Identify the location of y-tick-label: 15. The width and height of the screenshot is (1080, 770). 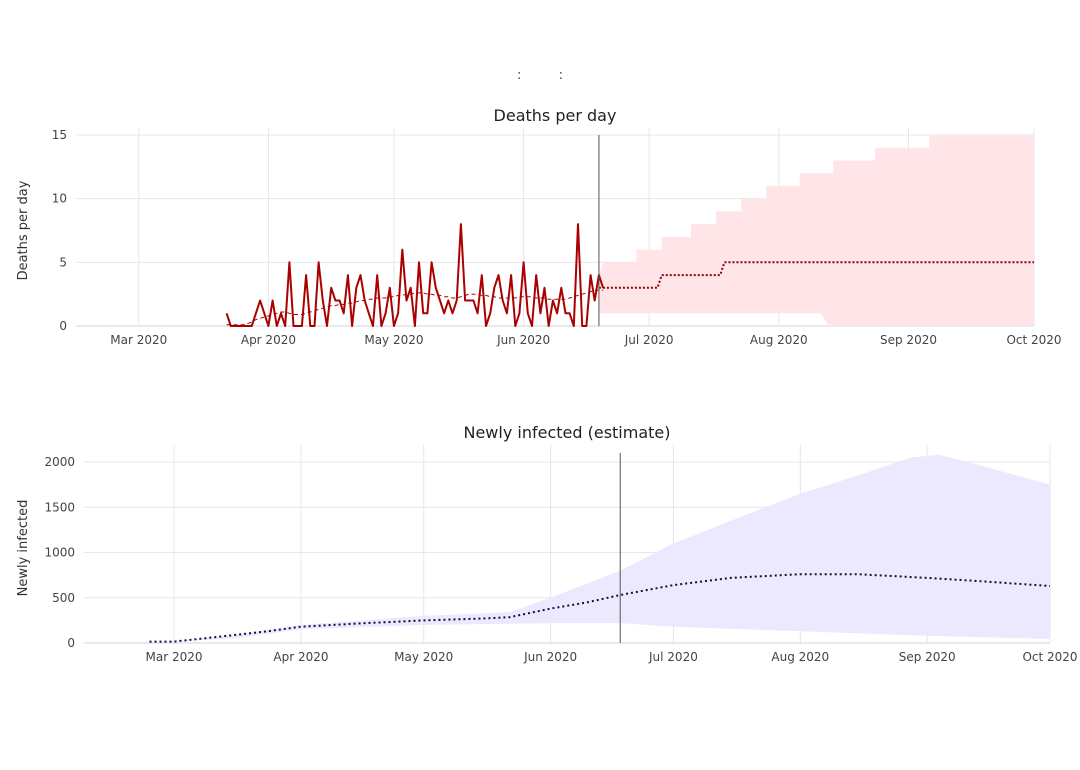
(59, 135).